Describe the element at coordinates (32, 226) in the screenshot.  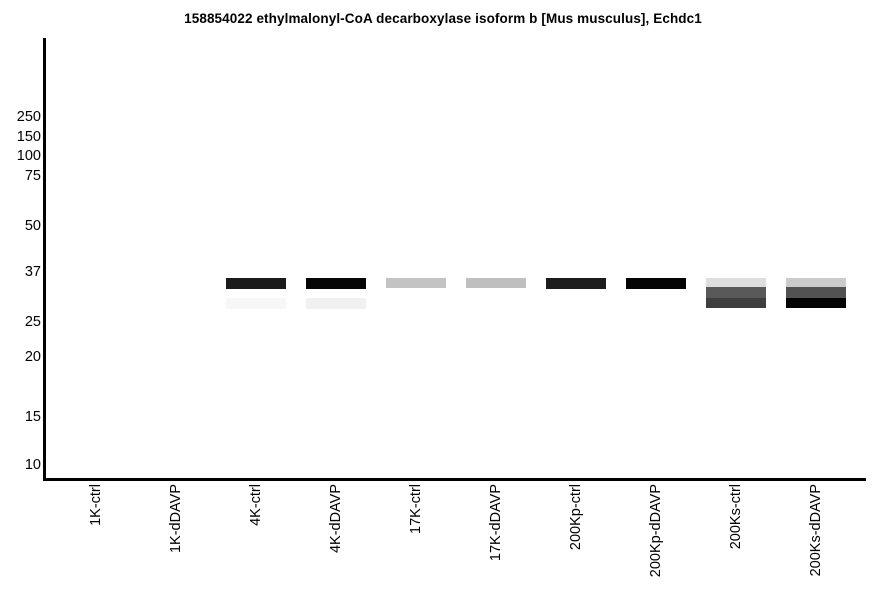
I see `y-tick-label-50kda: 50` at that location.